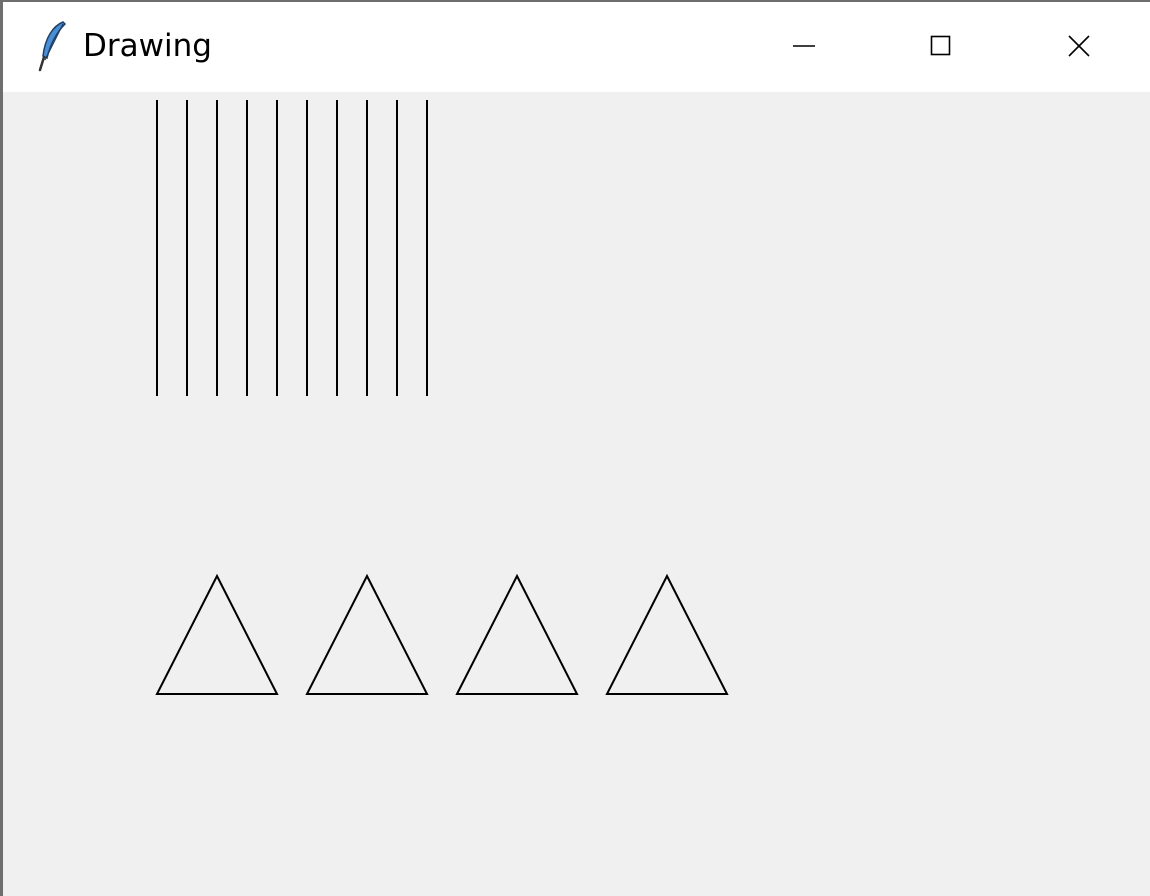 This screenshot has width=1150, height=896. I want to click on minimize-icon, so click(804, 46).